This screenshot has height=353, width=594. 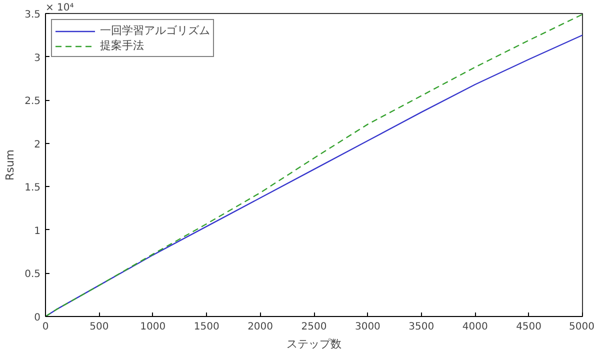 What do you see at coordinates (45, 327) in the screenshot?
I see `x-tick-label: 0` at bounding box center [45, 327].